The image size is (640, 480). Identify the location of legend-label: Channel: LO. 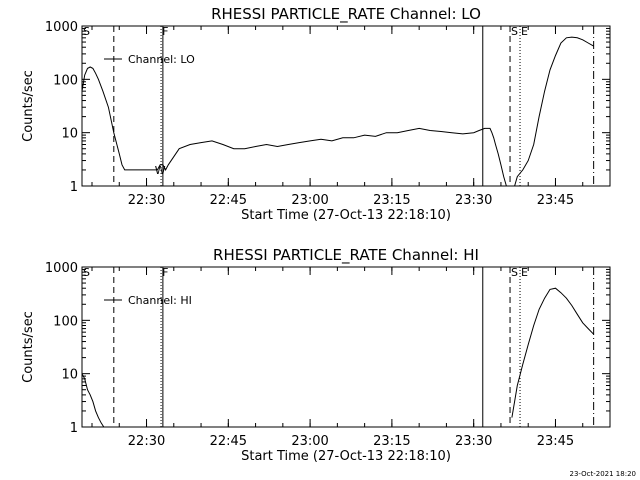
(161, 59).